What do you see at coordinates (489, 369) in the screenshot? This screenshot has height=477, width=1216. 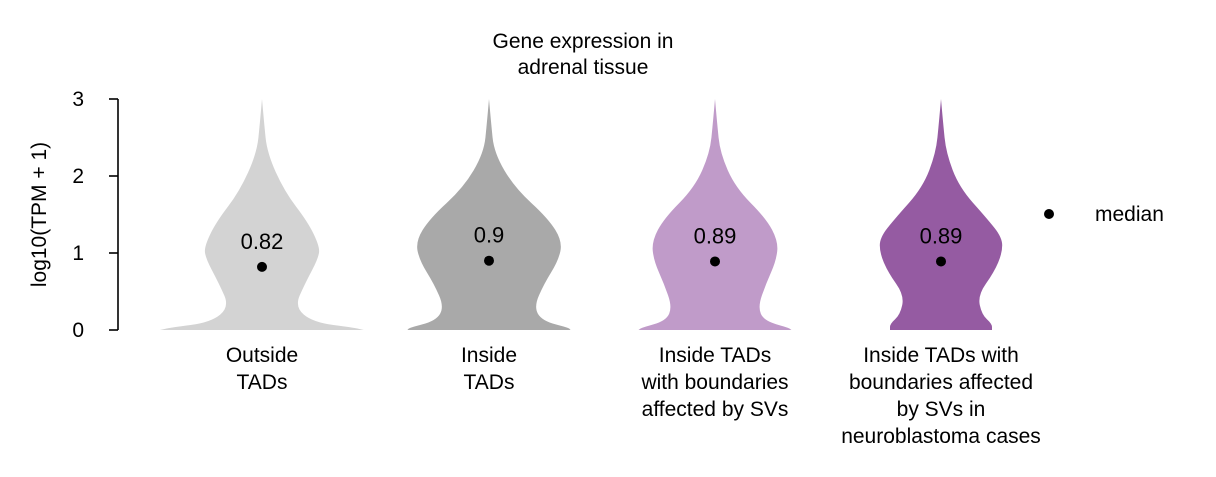 I see `category-label: Inside TADs` at bounding box center [489, 369].